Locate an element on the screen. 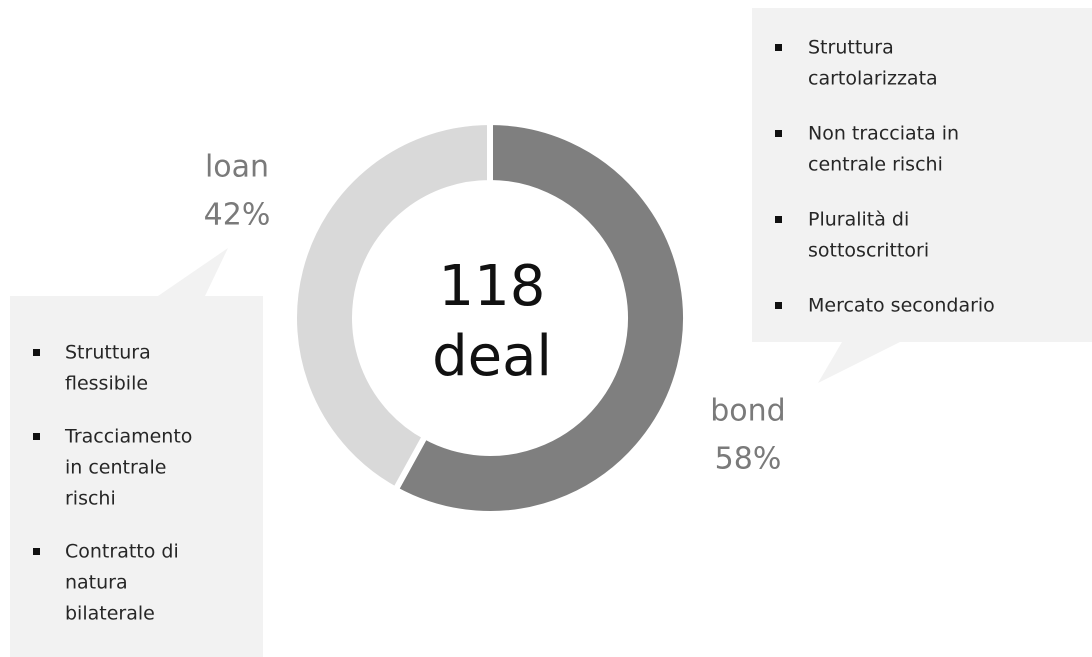 The height and width of the screenshot is (657, 1092). slice-value-label: 58% is located at coordinates (748, 459).